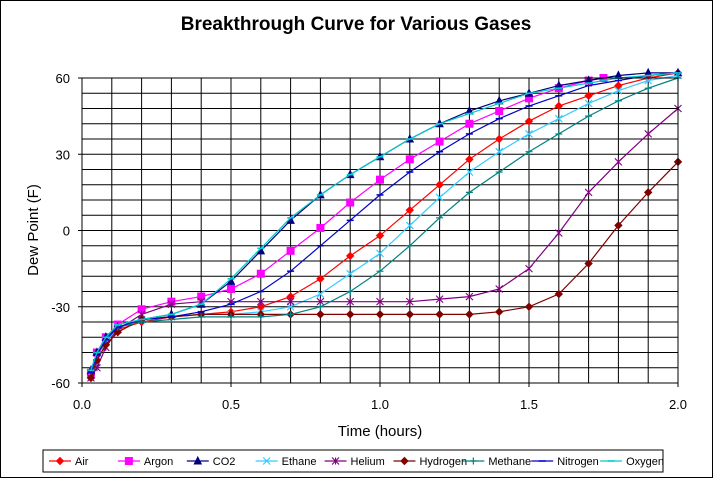 Image resolution: width=713 pixels, height=483 pixels. I want to click on y-tick-label: 30, so click(63, 154).